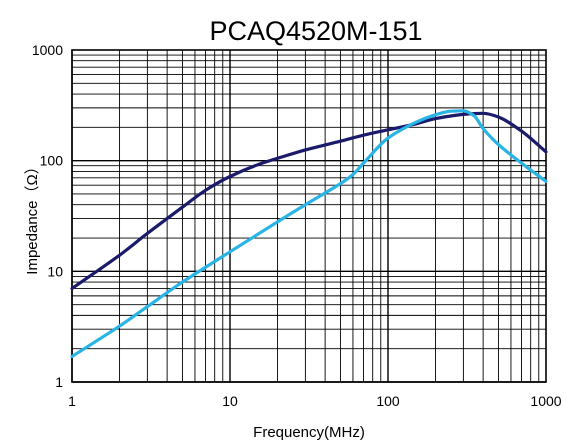  I want to click on y-tick-label: 1, so click(59, 382).